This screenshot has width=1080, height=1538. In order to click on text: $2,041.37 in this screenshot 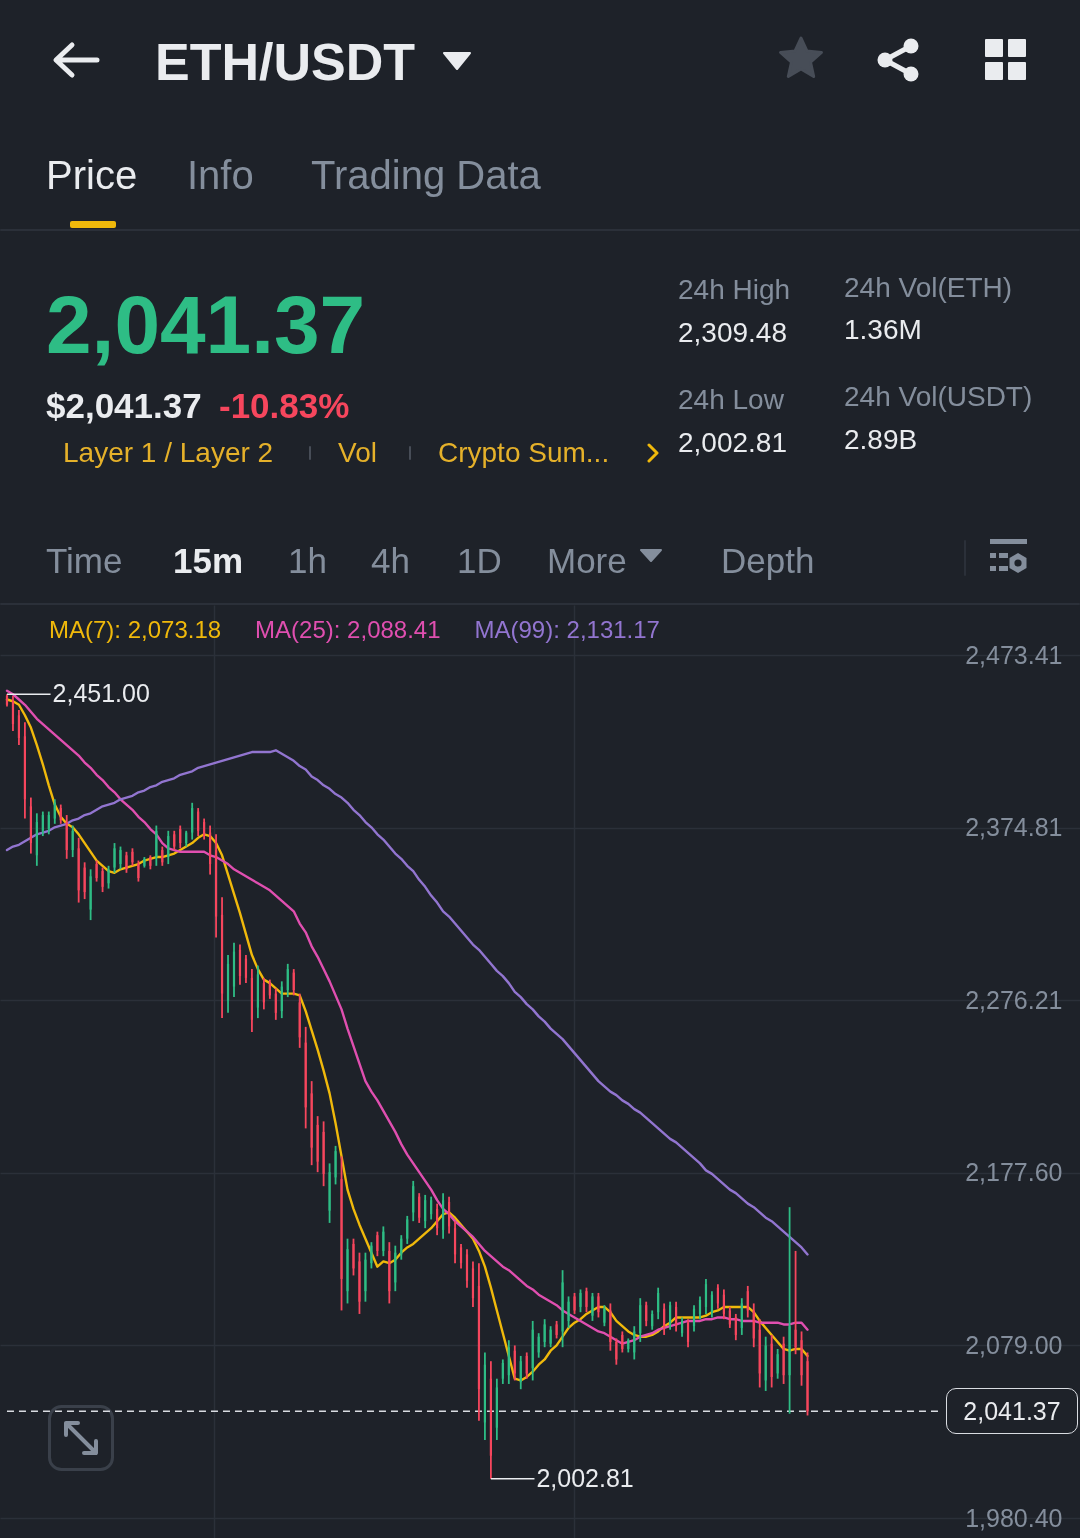, I will do `click(124, 405)`.